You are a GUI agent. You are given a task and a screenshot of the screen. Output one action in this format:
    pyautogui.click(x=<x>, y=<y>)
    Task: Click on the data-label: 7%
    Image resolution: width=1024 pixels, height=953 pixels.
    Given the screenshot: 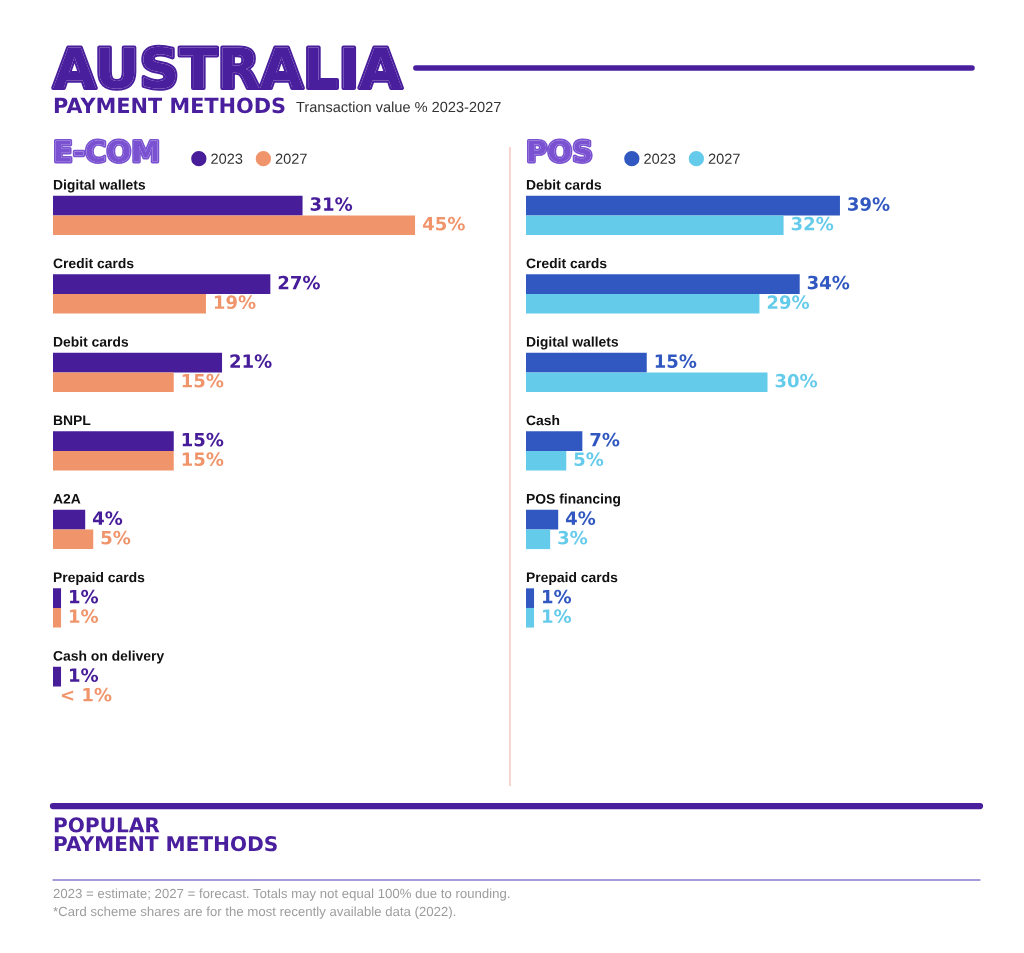 What is the action you would take?
    pyautogui.click(x=605, y=439)
    